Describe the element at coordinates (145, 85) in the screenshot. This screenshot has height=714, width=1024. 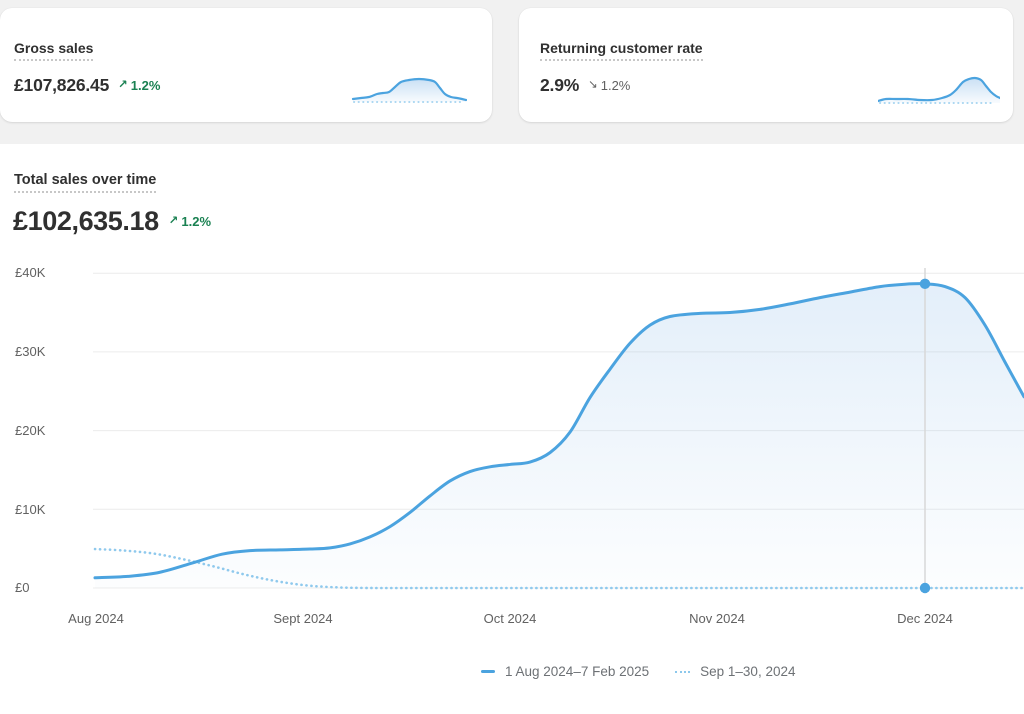
I see `gross-sales-delta-value: 1.2%` at that location.